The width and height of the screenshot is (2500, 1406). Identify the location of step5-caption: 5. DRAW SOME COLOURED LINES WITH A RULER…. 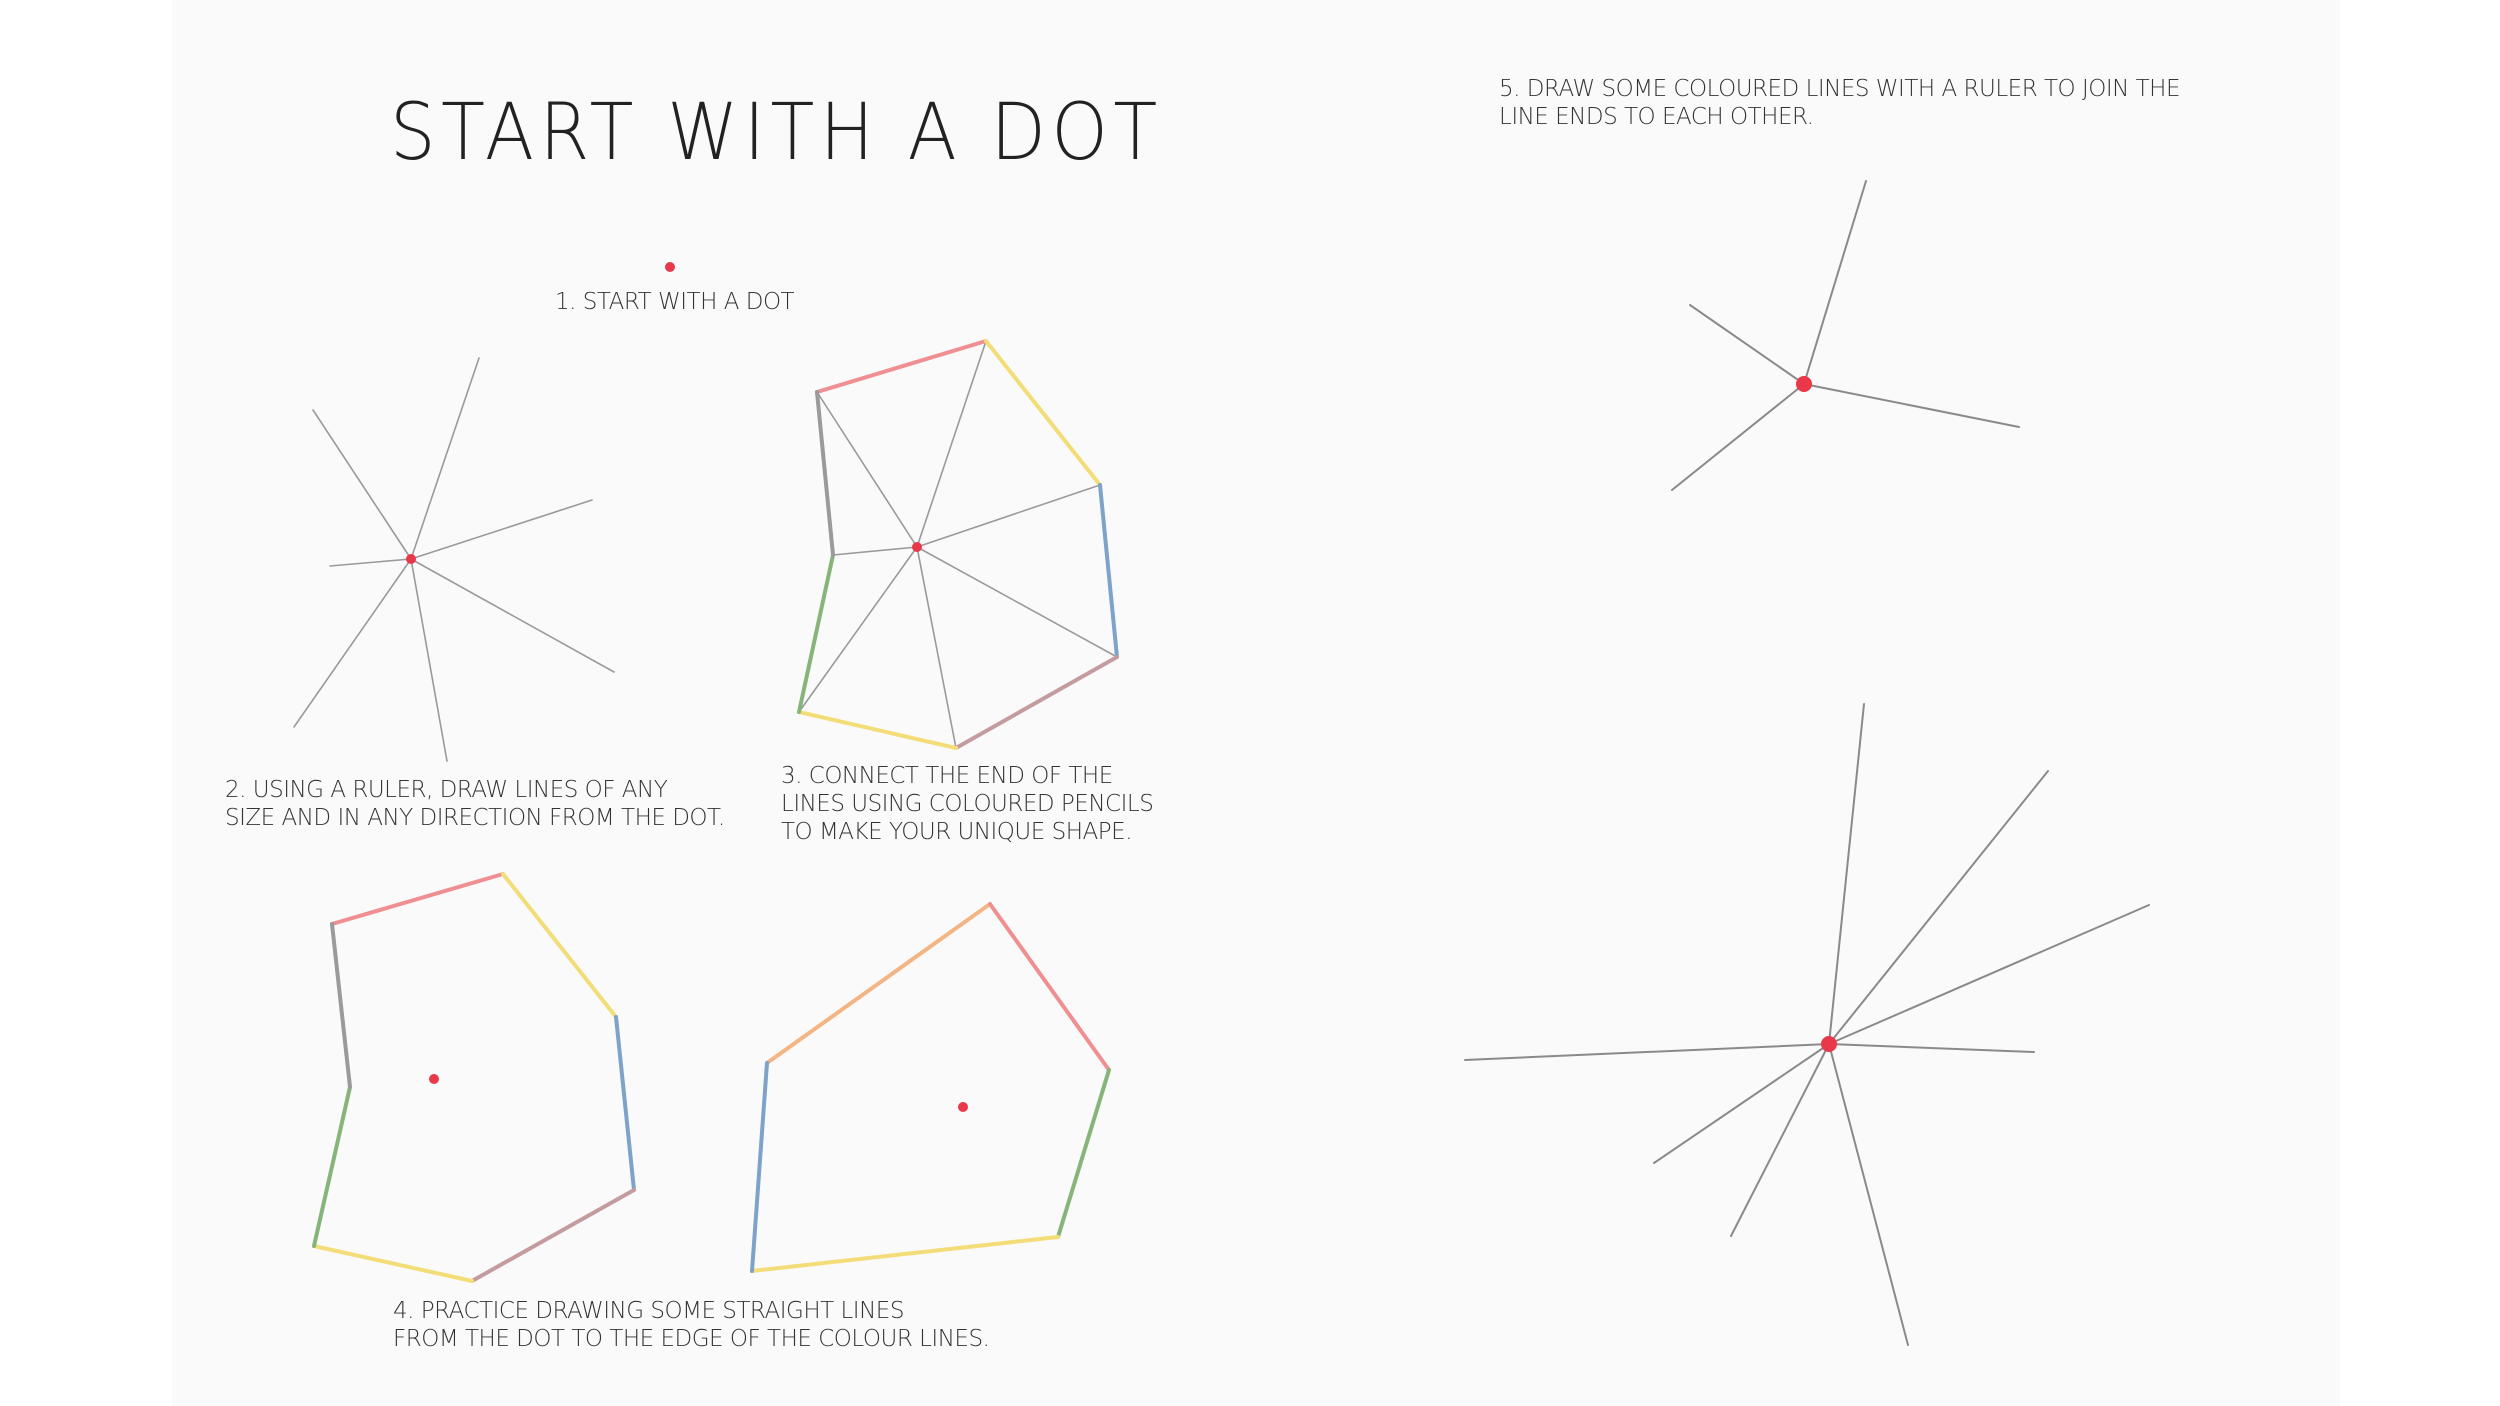
(1840, 103).